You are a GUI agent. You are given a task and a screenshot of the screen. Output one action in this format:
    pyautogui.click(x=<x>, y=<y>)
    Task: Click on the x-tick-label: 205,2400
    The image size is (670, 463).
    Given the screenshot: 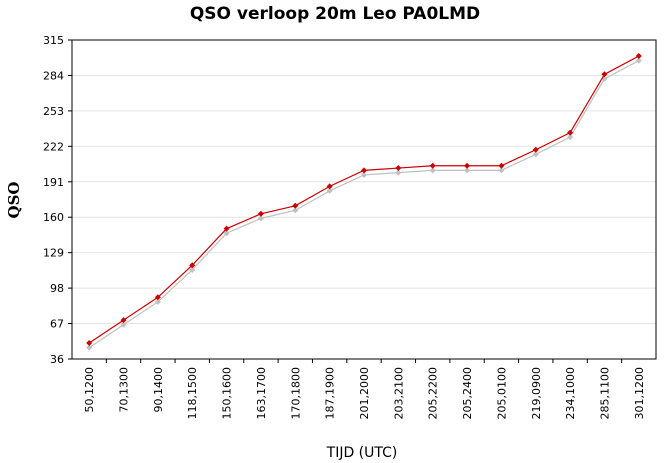 What is the action you would take?
    pyautogui.click(x=467, y=393)
    